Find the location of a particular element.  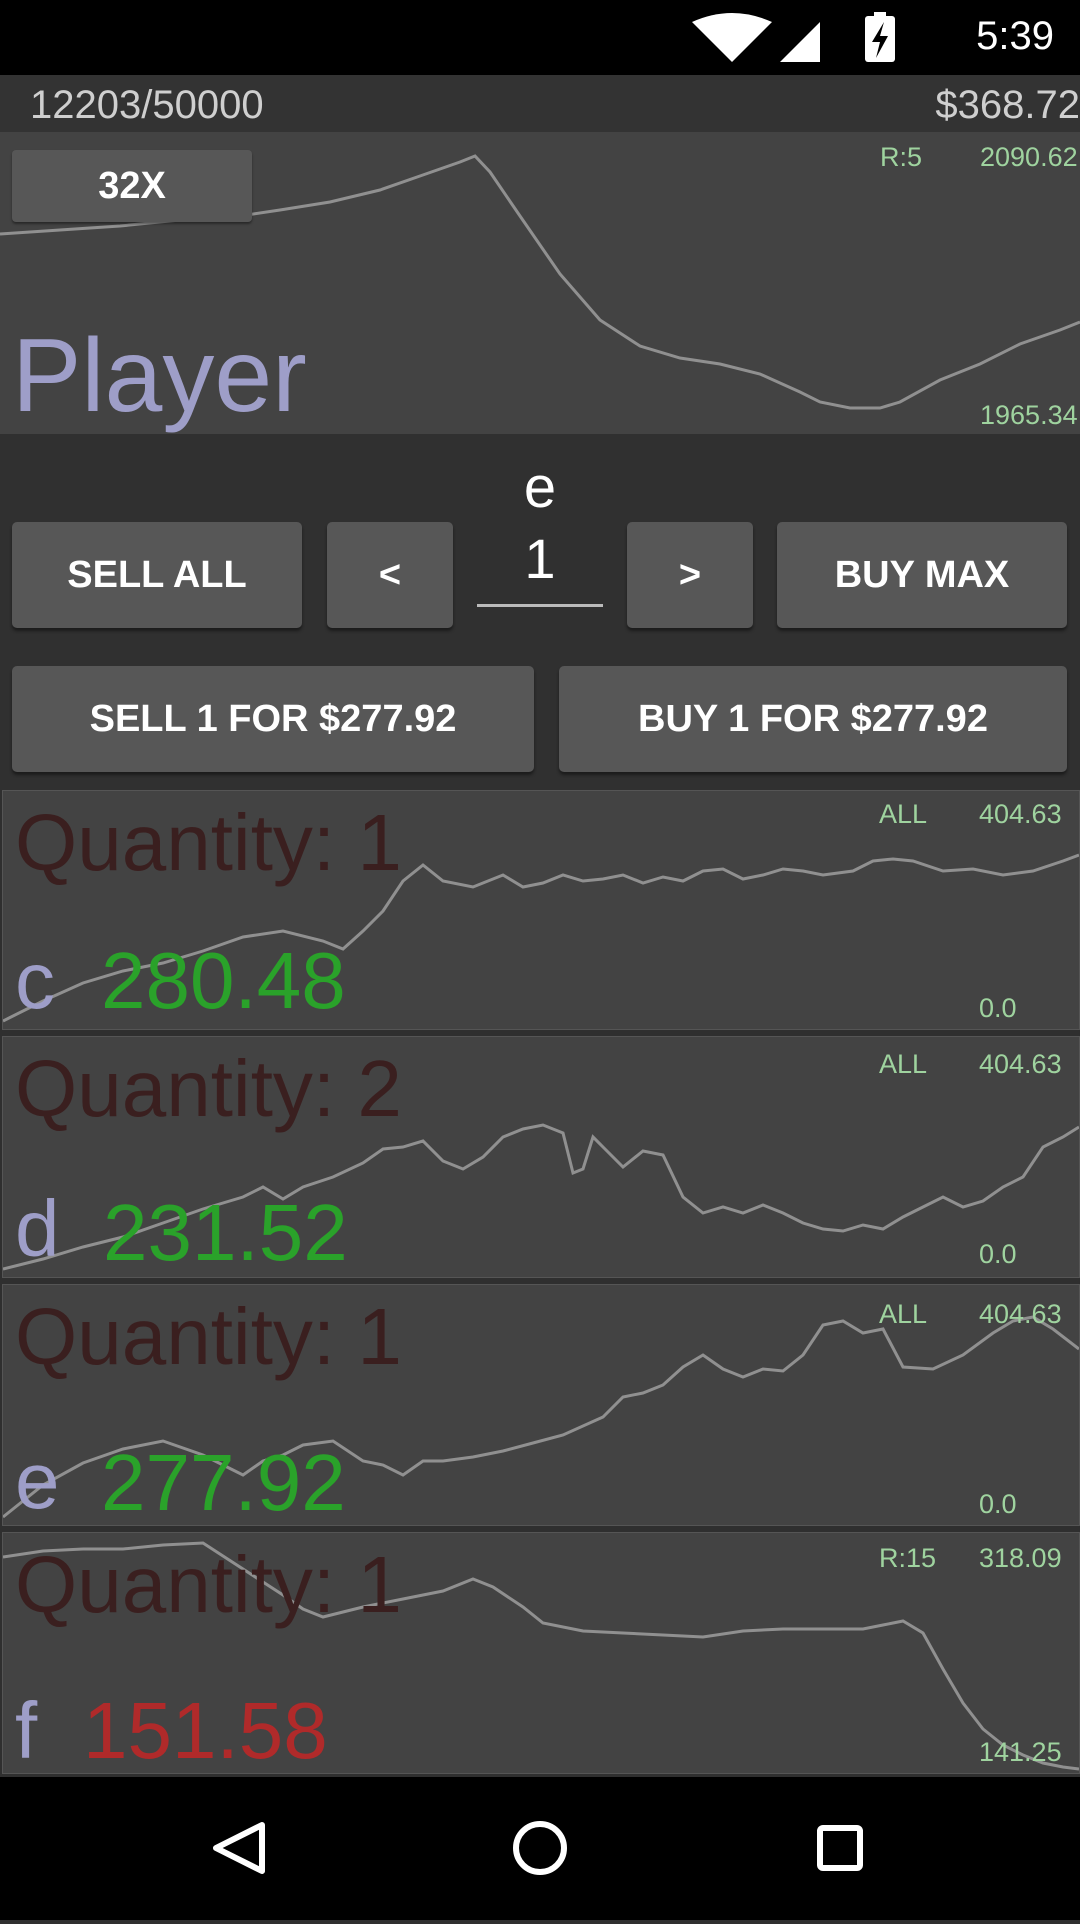

stock-panel-d: Quantity: 2 ALL 404.63 0.0 d 231.52 is located at coordinates (541, 1157).